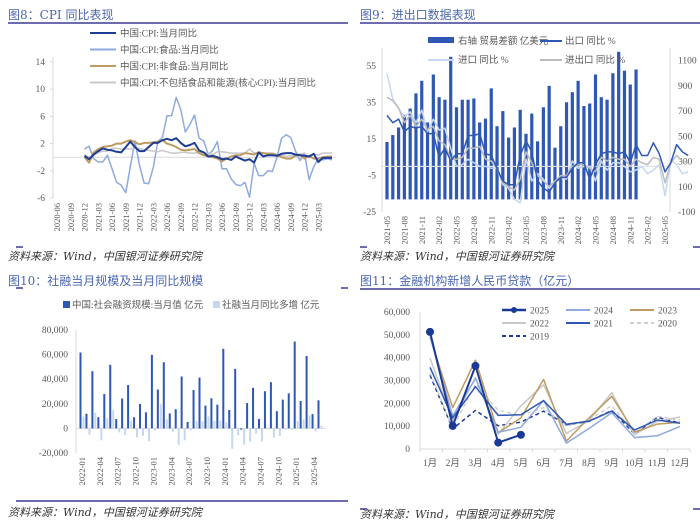 This screenshot has width=700, height=522. What do you see at coordinates (430, 463) in the screenshot?
I see `x-tick-label: 1月` at bounding box center [430, 463].